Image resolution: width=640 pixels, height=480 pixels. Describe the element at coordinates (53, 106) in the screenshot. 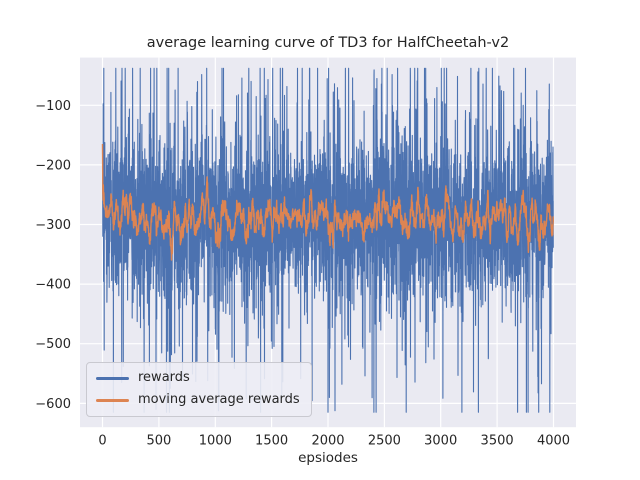

I see `y-tick-label: −100` at that location.